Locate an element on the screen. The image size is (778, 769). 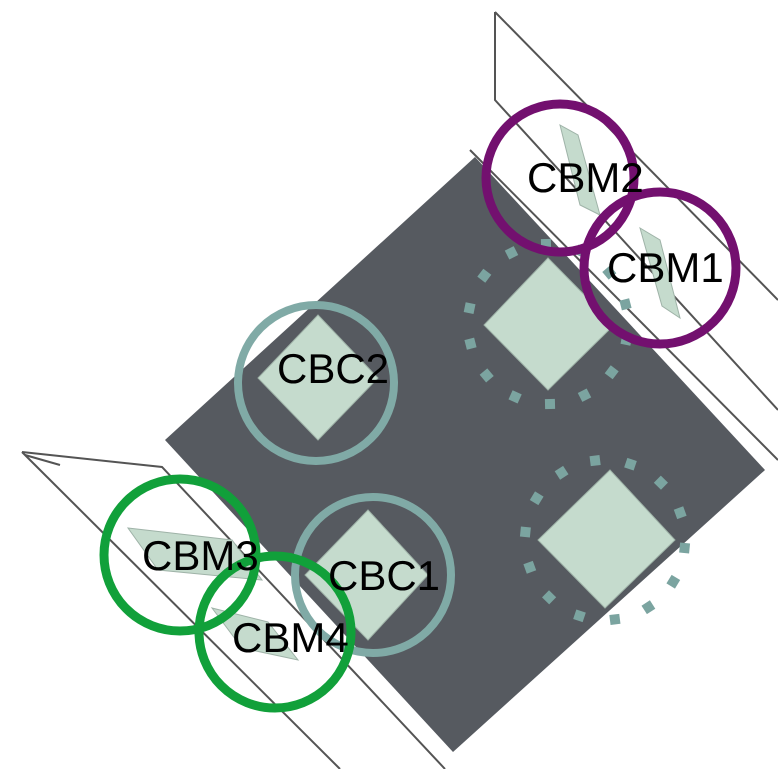
lower-left-panel-hinge is located at coordinates (42, 460).